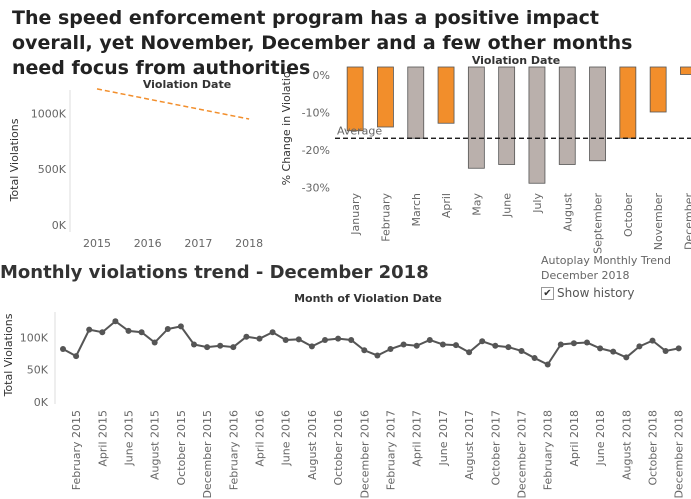  I want to click on x-tick-label: 2017, so click(198, 243).